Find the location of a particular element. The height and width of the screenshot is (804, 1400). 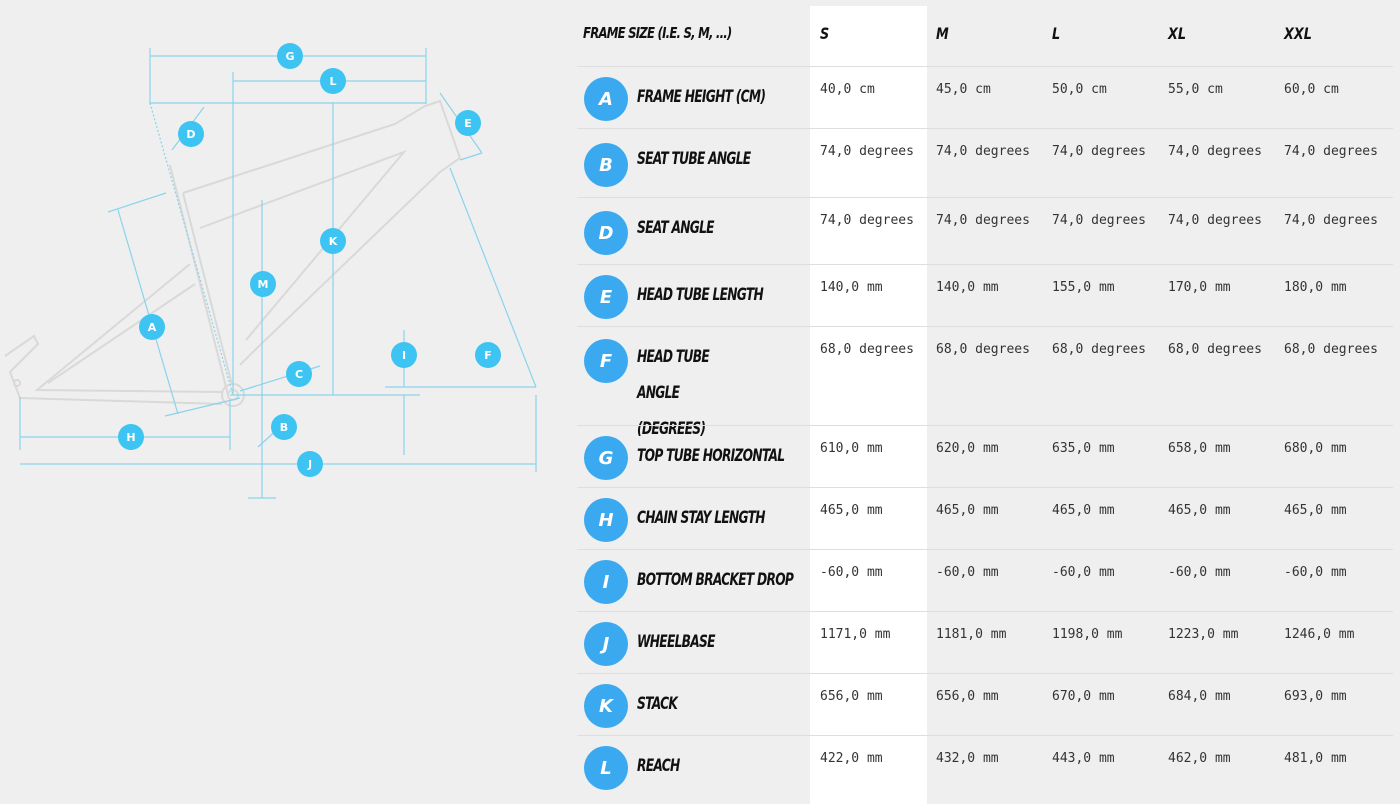

cell-s: 68,0 degrees is located at coordinates (867, 349).